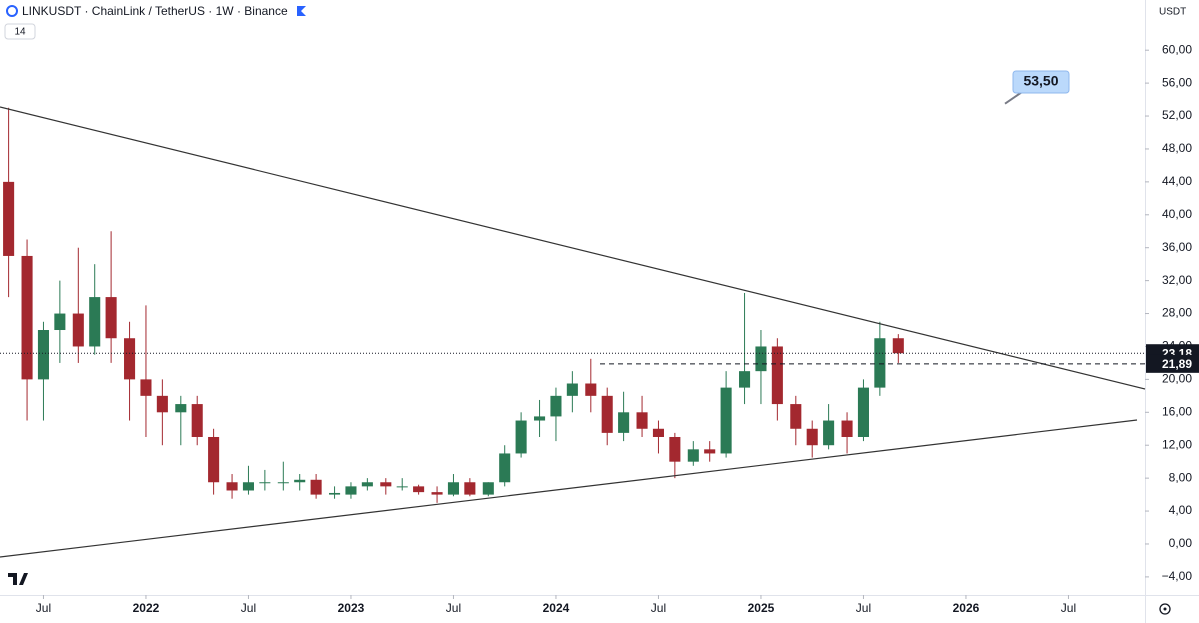  I want to click on price-label-box, so click(1172, 363).